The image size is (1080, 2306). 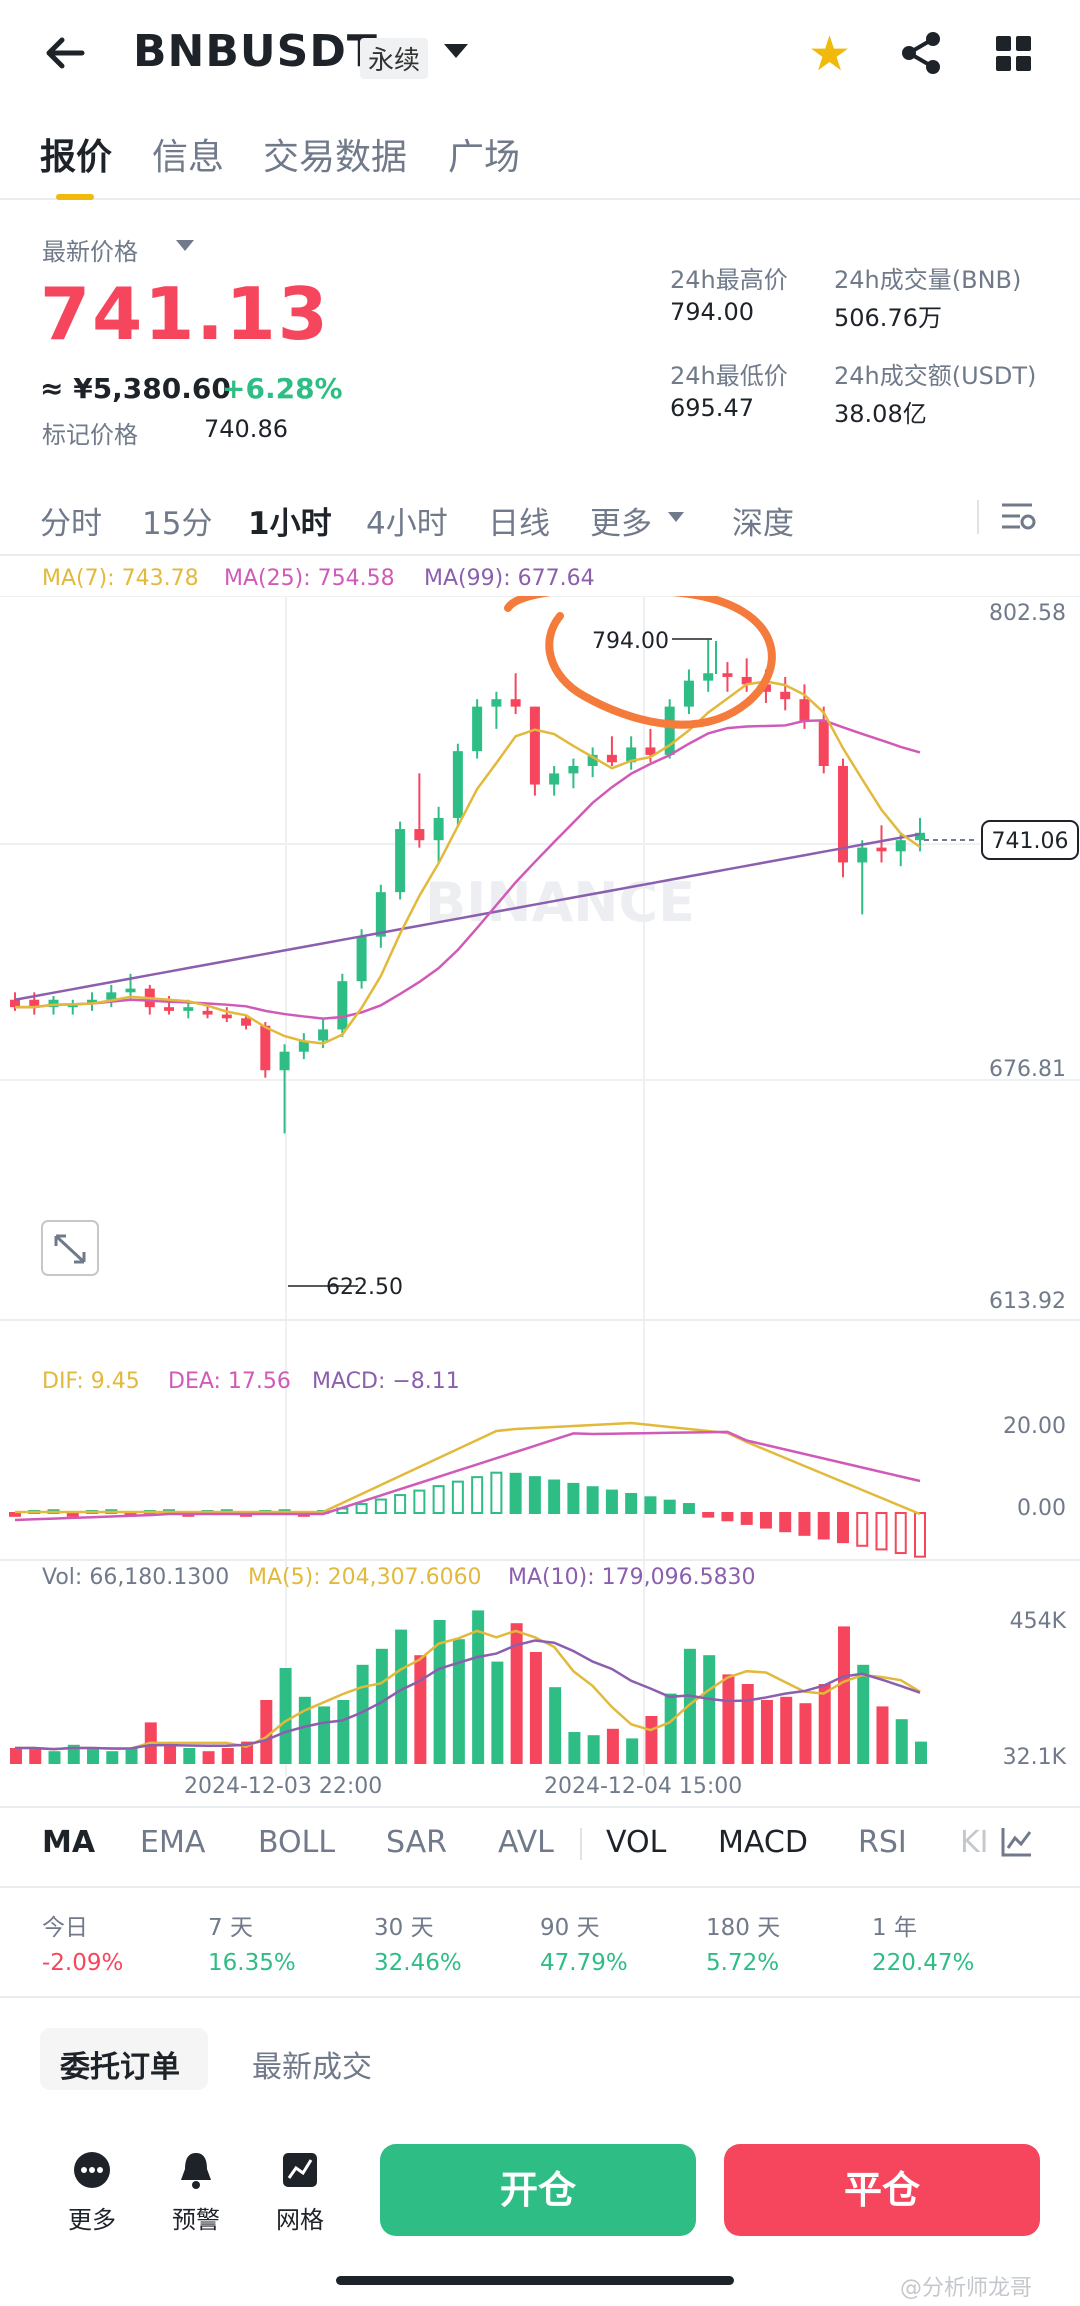 I want to click on perf-value: 32.46%, so click(x=418, y=1963).